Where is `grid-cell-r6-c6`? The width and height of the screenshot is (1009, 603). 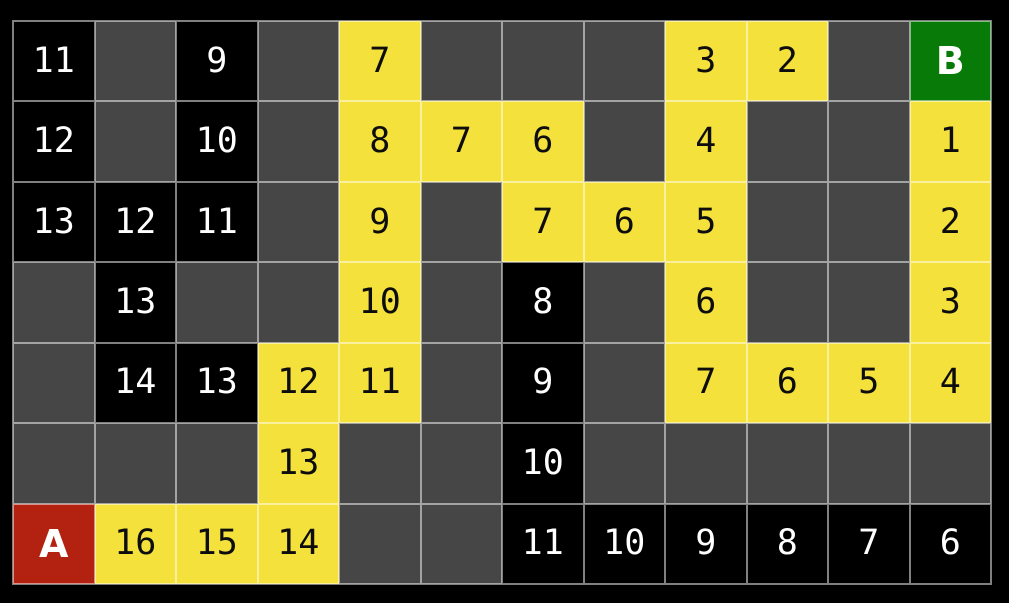
grid-cell-r6-c6 is located at coordinates (461, 463).